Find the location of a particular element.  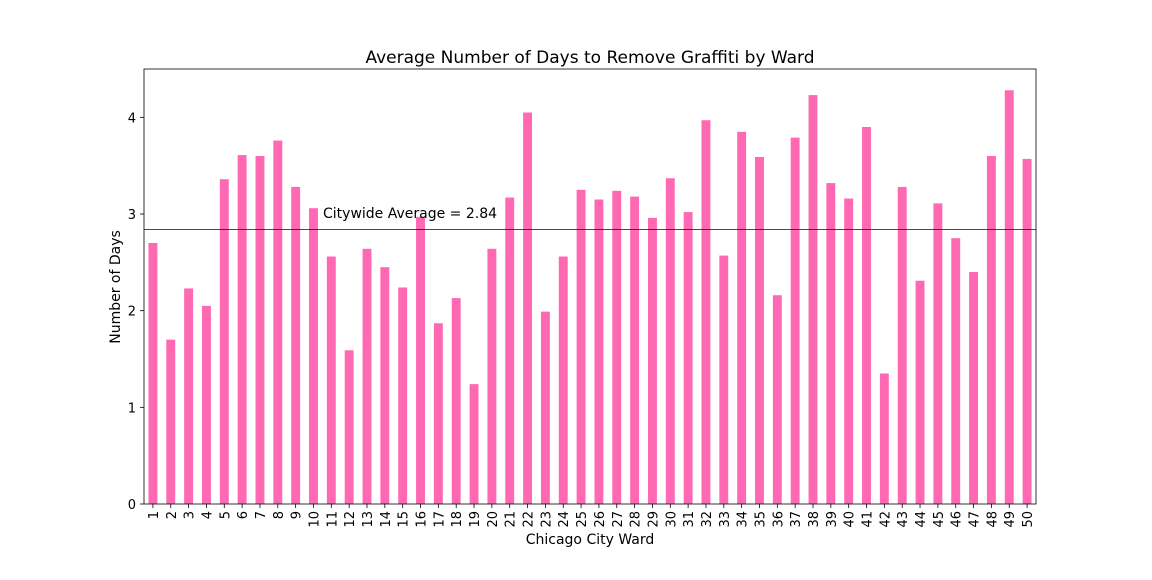

x-tick-label: 33 is located at coordinates (725, 519).